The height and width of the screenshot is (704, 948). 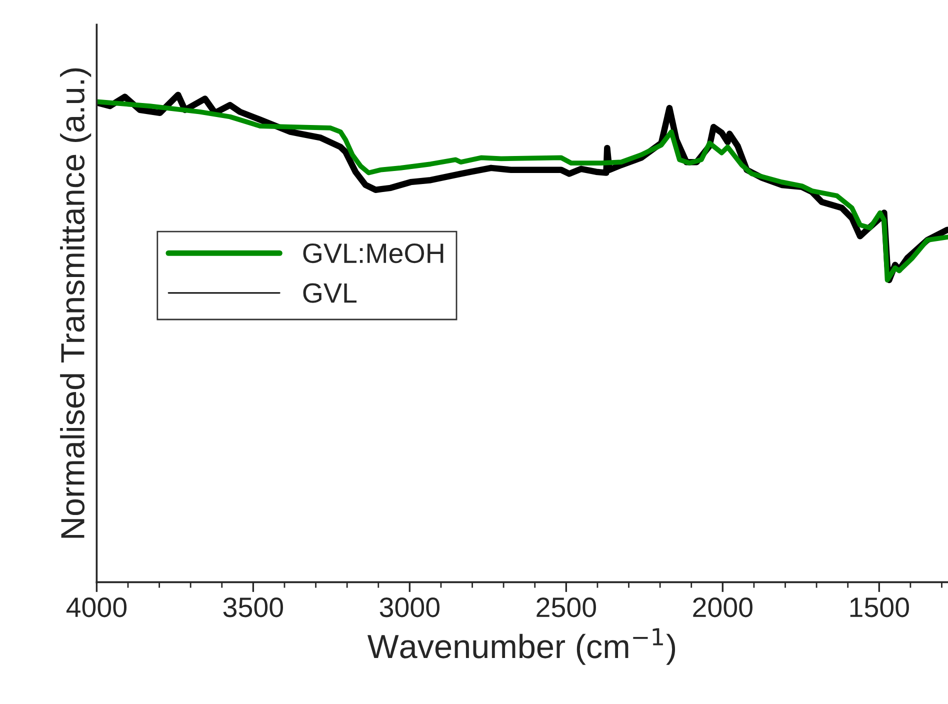 I want to click on x-tick-label: 3500, so click(x=253, y=608).